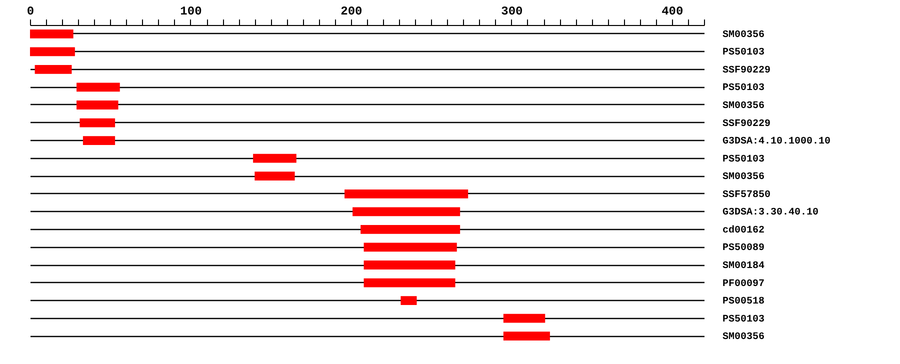  I want to click on x-tick-label: 0, so click(30, 11).